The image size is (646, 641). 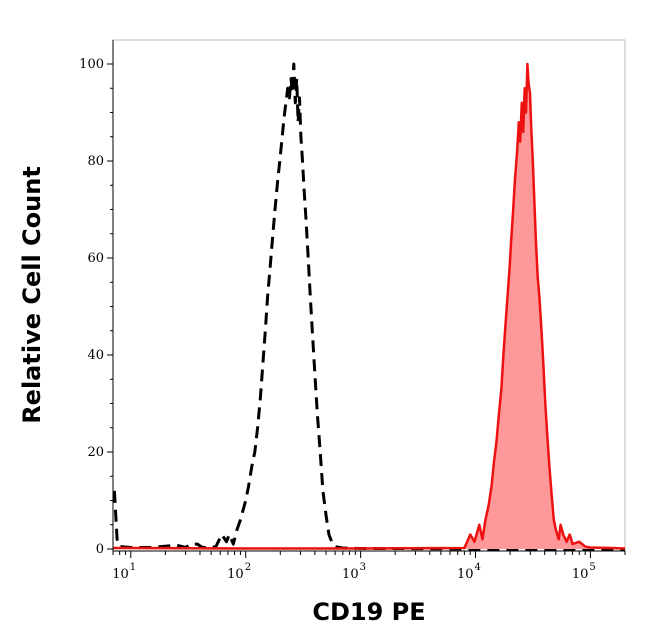 I want to click on y-tick-label: 60, so click(x=95, y=258).